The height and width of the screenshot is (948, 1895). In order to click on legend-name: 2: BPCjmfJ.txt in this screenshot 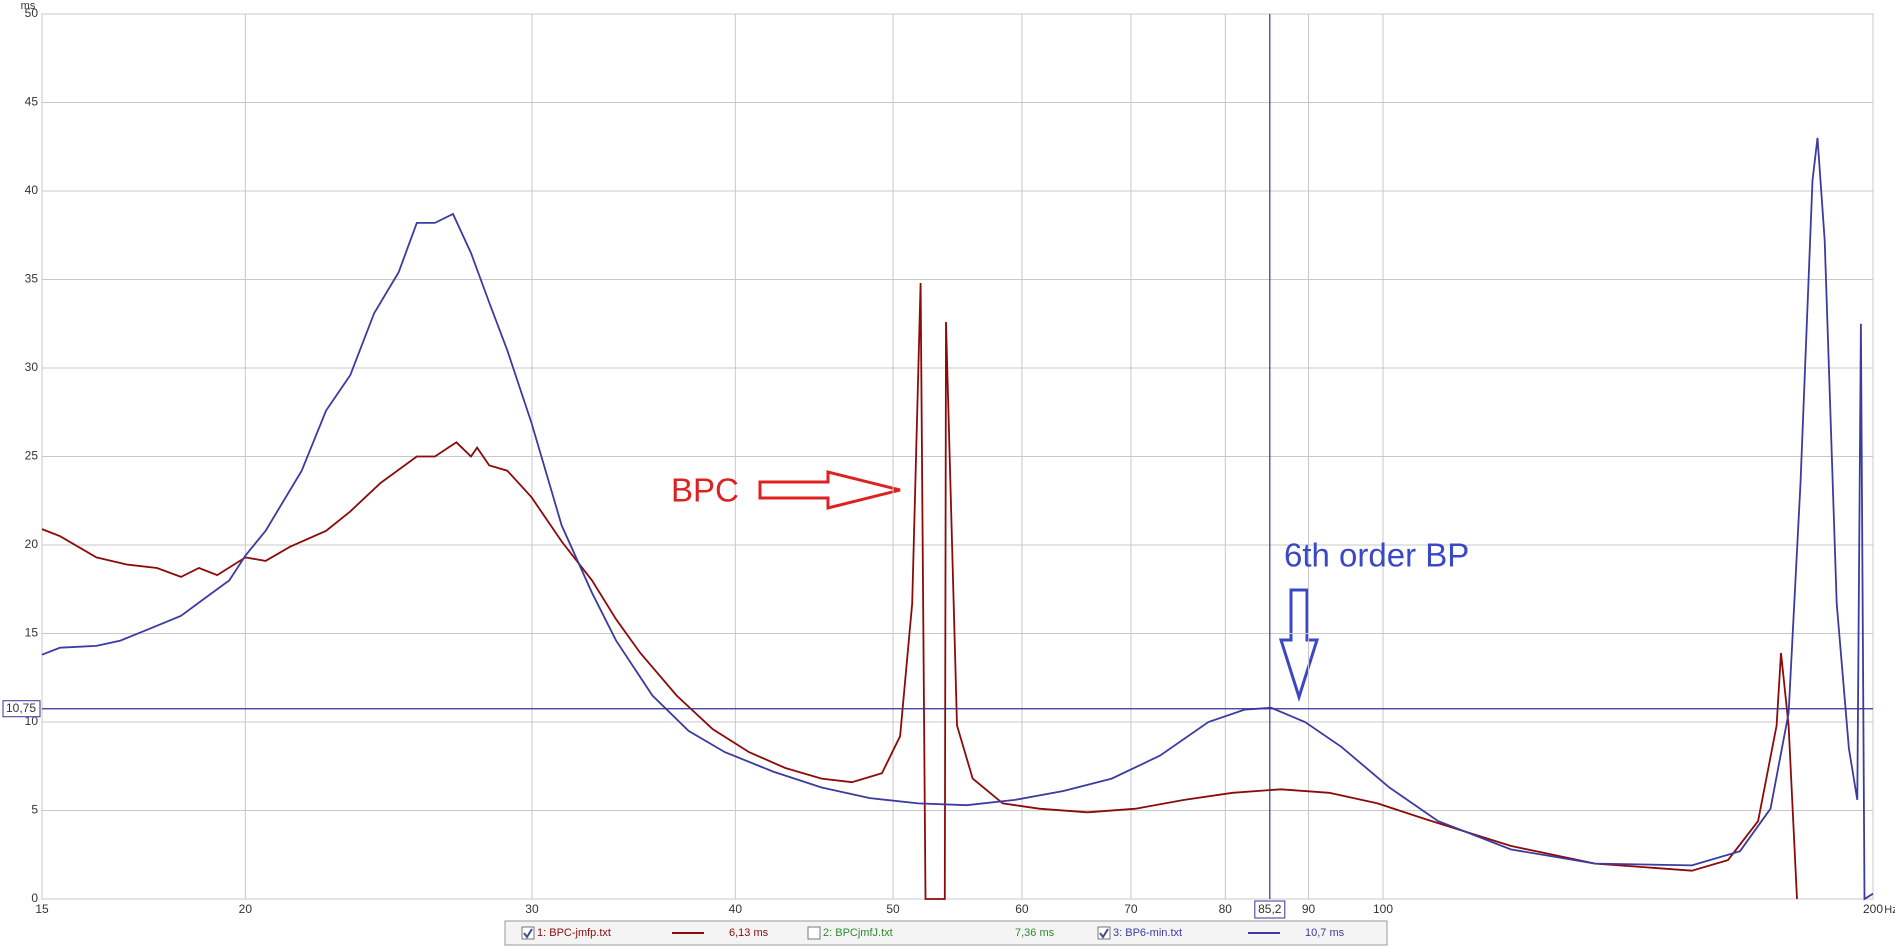, I will do `click(858, 933)`.